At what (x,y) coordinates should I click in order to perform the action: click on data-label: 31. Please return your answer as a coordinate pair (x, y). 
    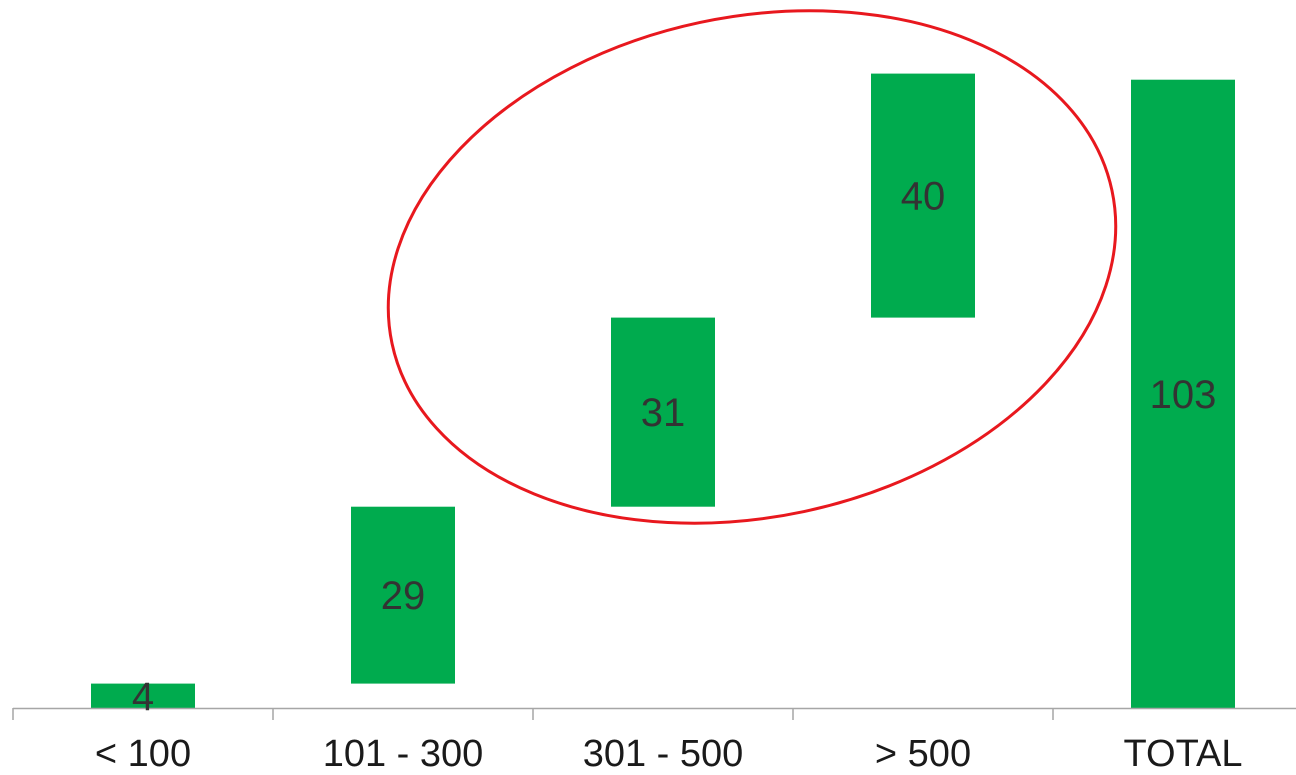
    Looking at the image, I should click on (663, 413).